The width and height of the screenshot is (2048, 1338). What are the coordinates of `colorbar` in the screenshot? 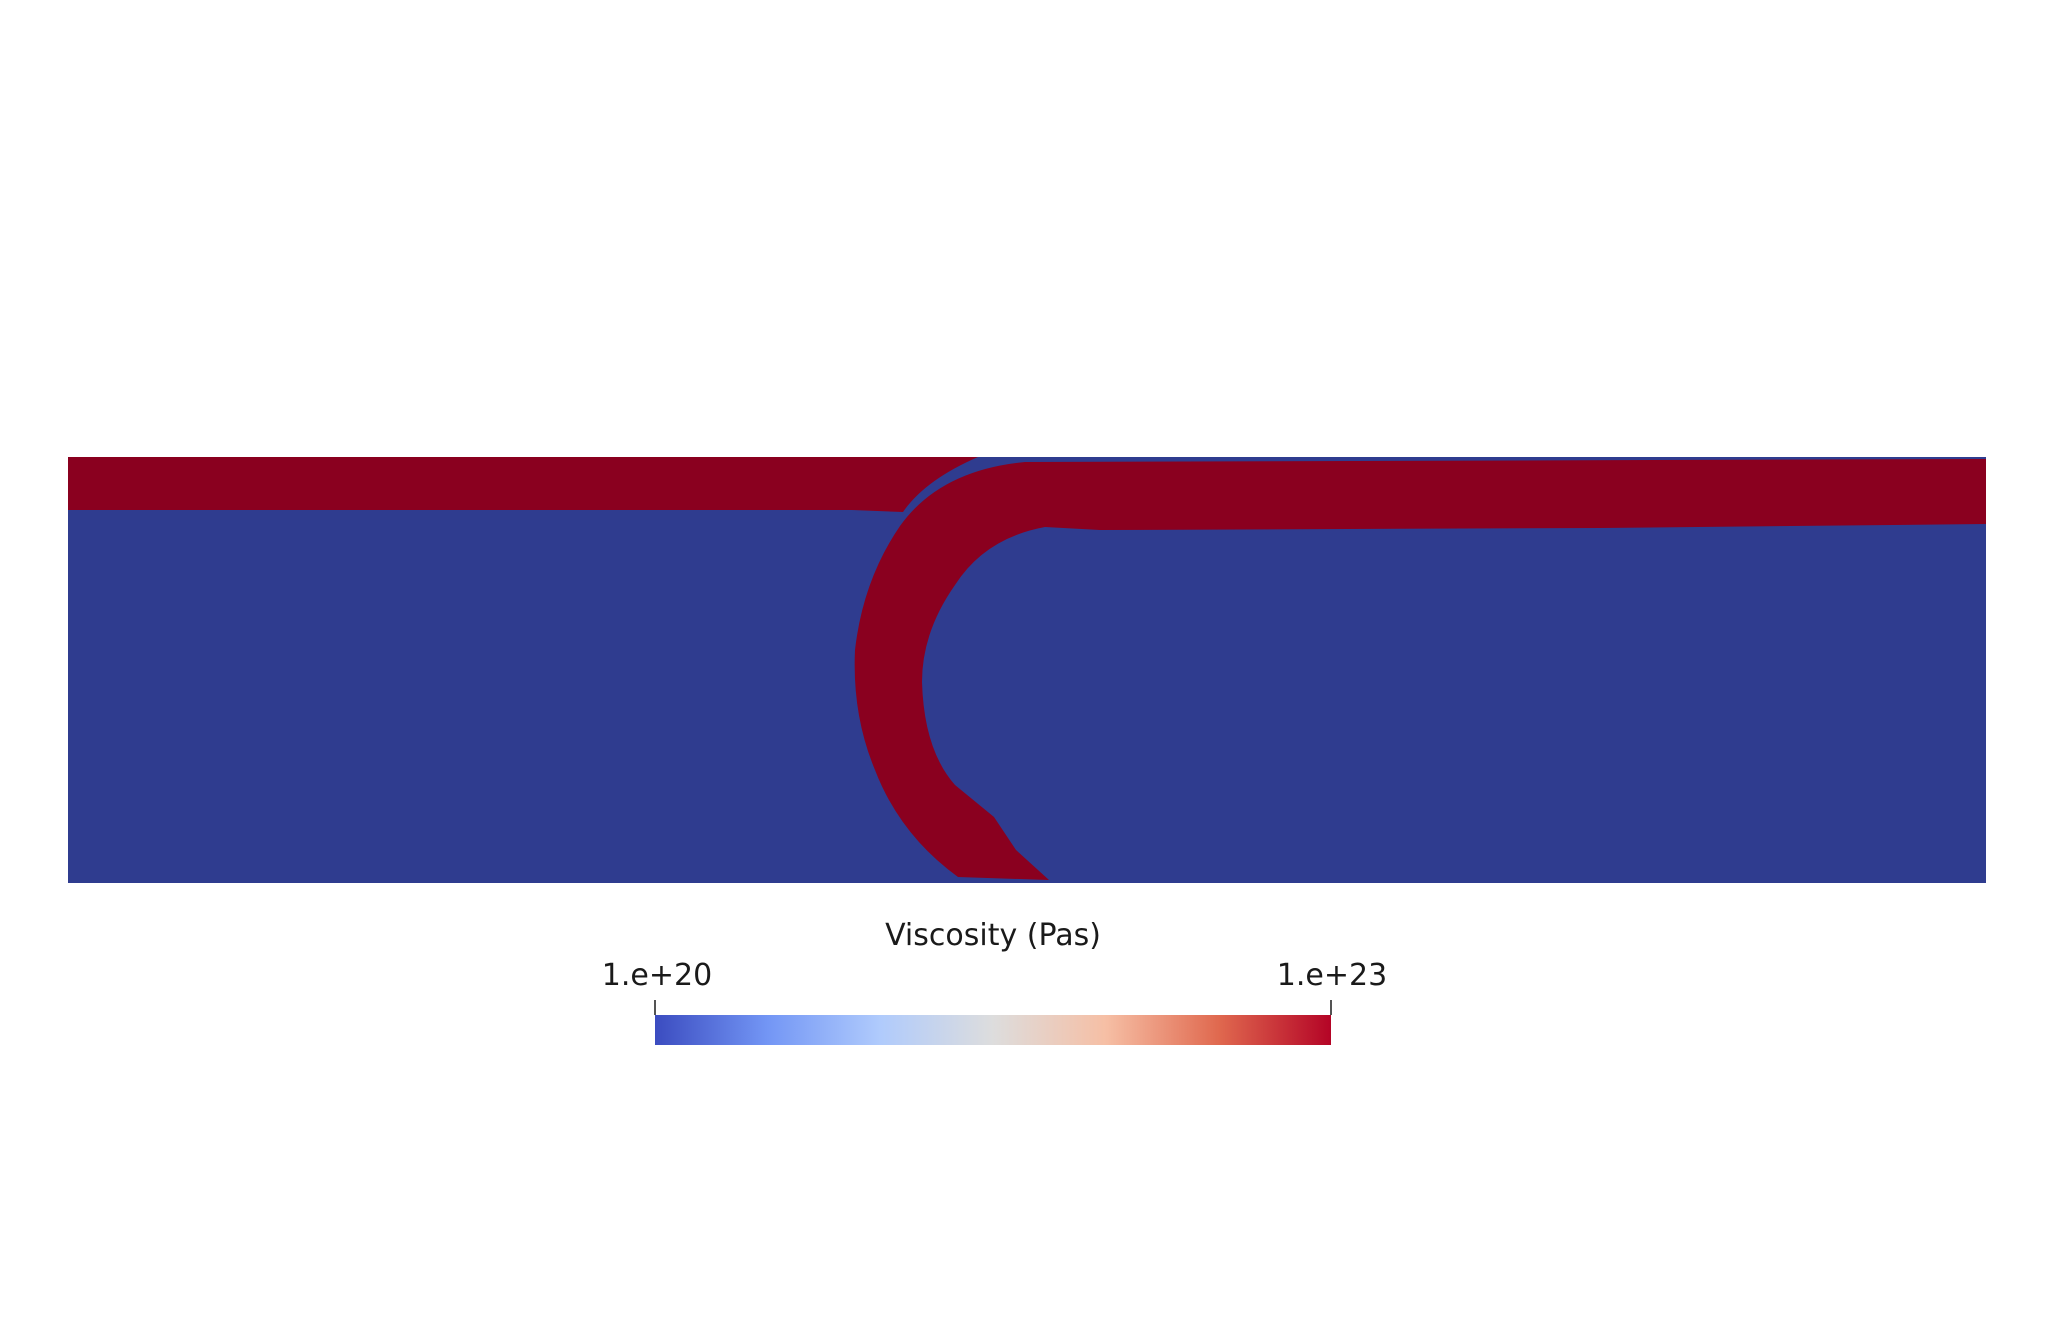 It's located at (993, 1030).